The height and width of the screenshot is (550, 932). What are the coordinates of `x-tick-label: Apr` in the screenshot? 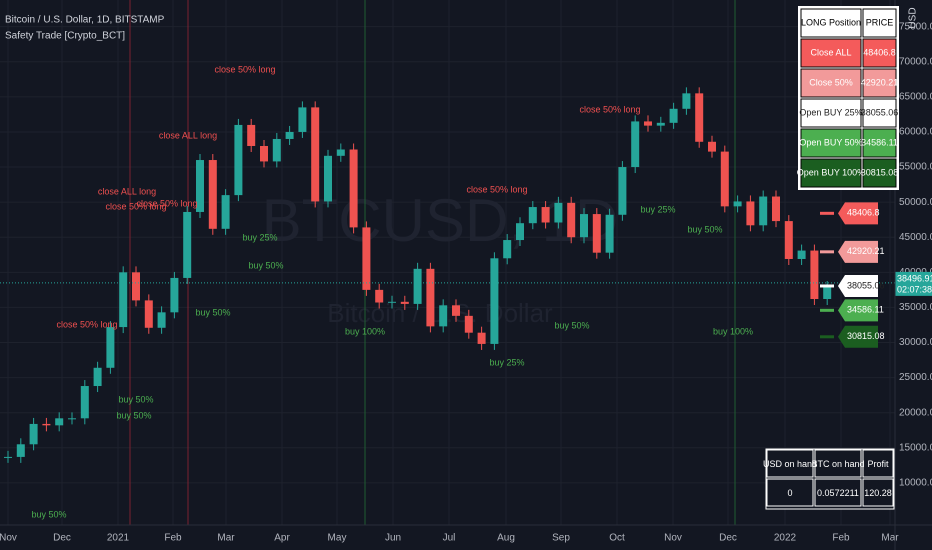 It's located at (282, 538).